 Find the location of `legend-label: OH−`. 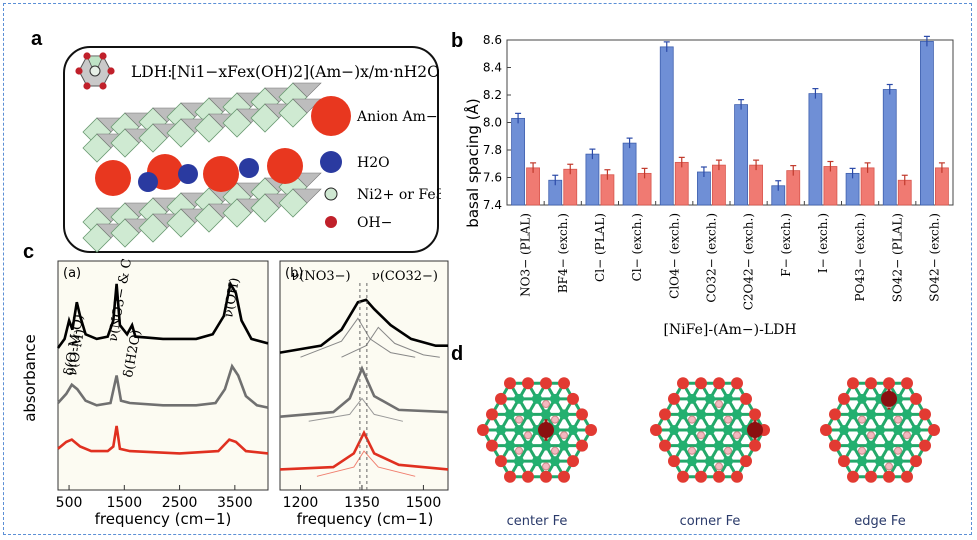

legend-label: OH− is located at coordinates (374, 223).